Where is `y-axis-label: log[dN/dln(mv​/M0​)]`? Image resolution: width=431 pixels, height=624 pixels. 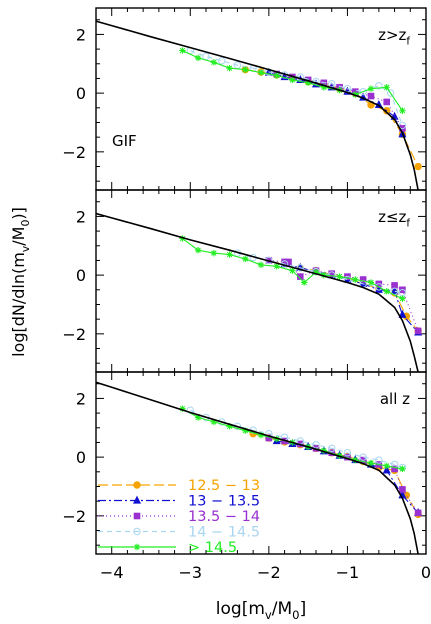
y-axis-label: log[dN/dln(mv​/M0​)] is located at coordinates (20, 282).